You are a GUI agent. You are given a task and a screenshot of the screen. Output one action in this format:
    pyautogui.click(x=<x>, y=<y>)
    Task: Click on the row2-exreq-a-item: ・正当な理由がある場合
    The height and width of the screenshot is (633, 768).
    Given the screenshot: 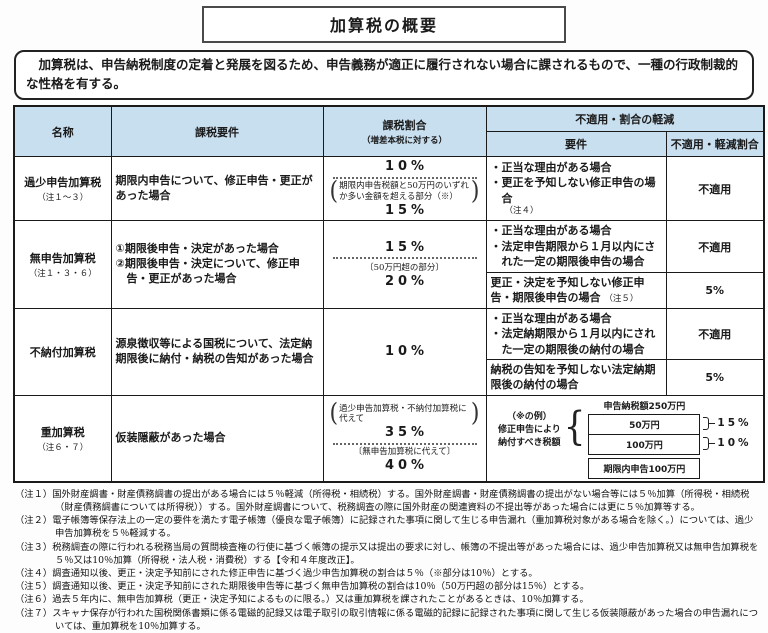 What is the action you would take?
    pyautogui.click(x=551, y=231)
    